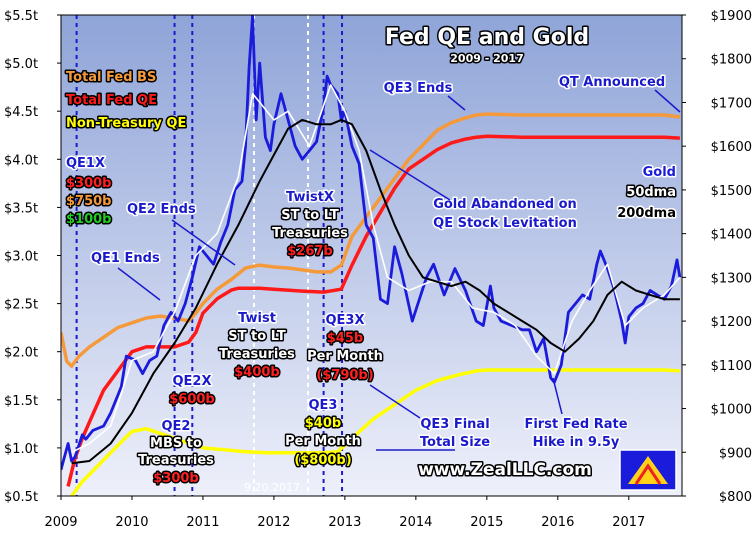 The width and height of the screenshot is (756, 538). What do you see at coordinates (731, 147) in the screenshot?
I see `y-right-tick-label: $1600` at bounding box center [731, 147].